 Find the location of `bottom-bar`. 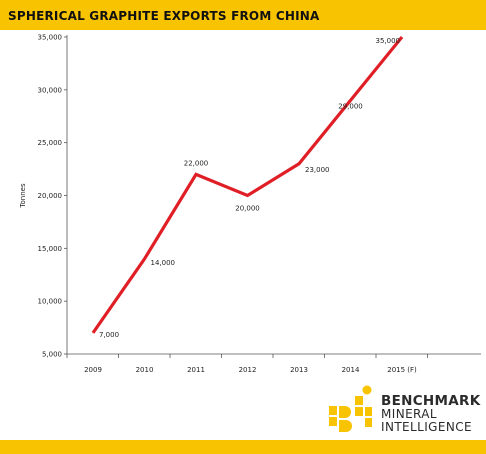

bottom-bar is located at coordinates (243, 447).